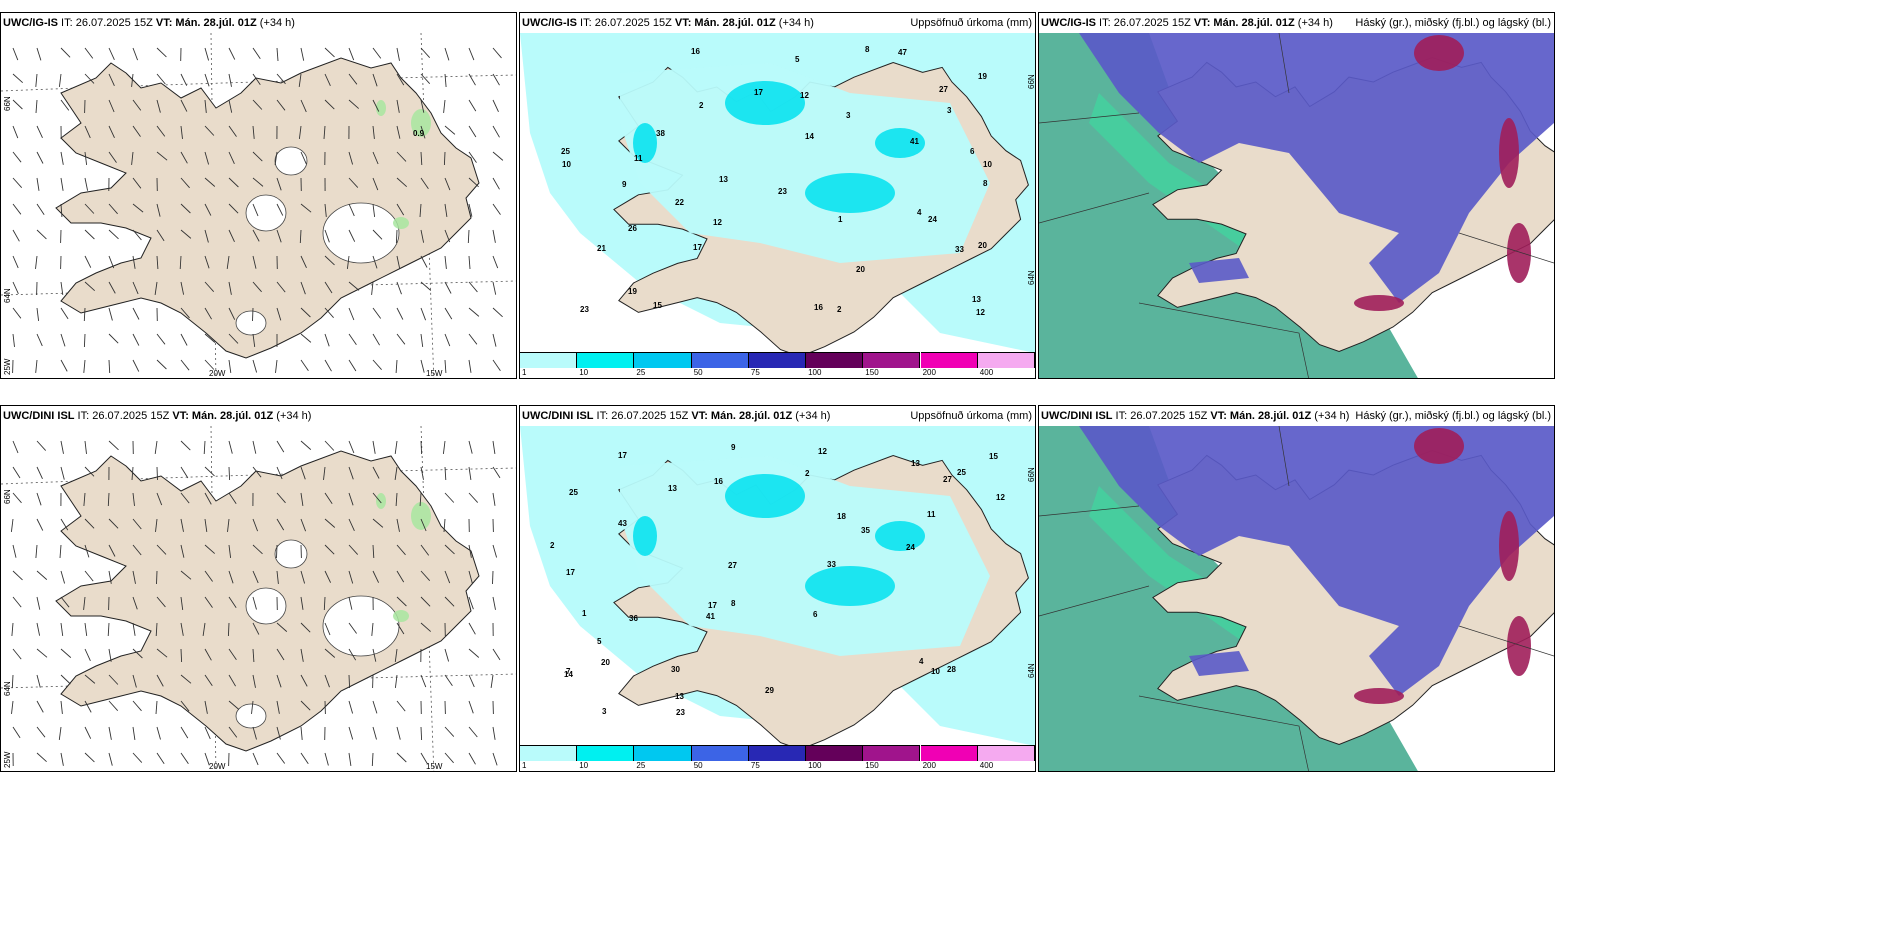 The width and height of the screenshot is (1900, 950). Describe the element at coordinates (815, 614) in the screenshot. I see `precip-value: 6` at that location.